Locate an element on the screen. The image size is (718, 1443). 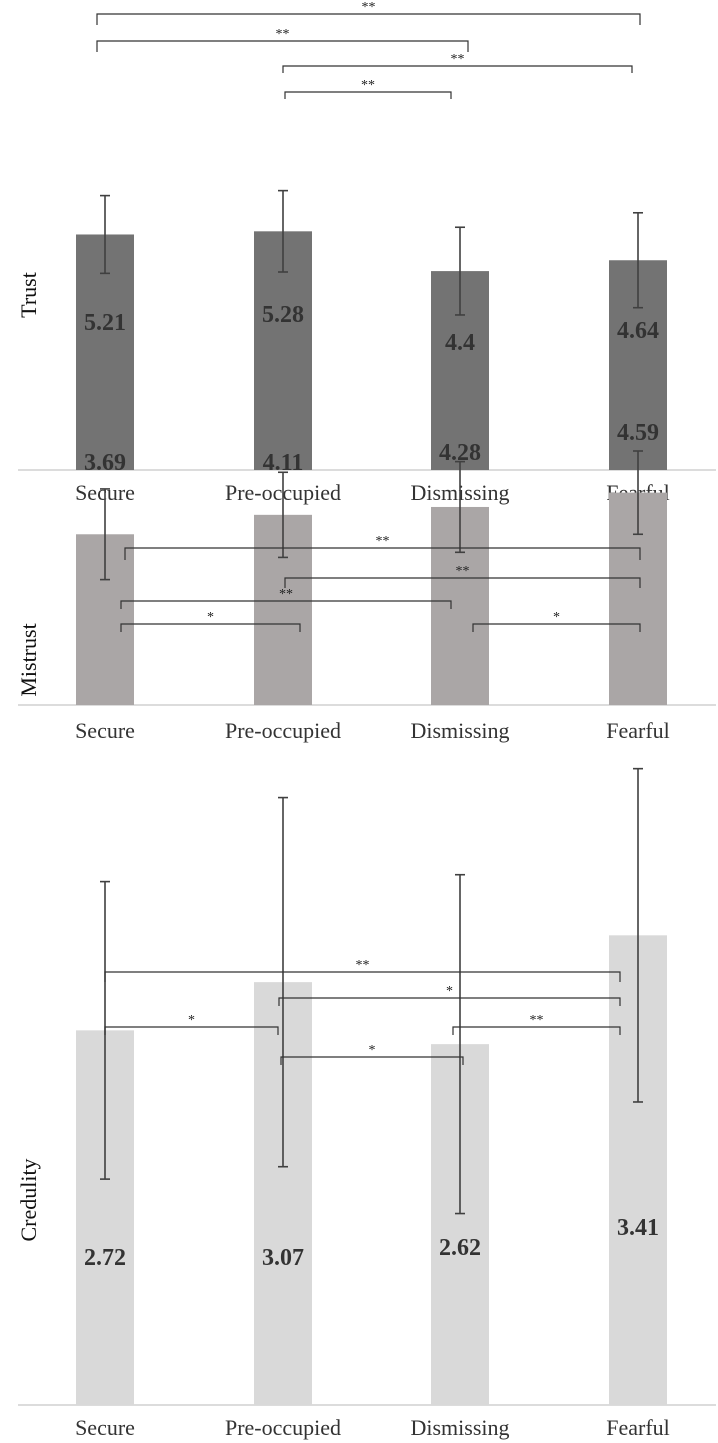
y-axis-title: Mistrust is located at coordinates (28, 659).